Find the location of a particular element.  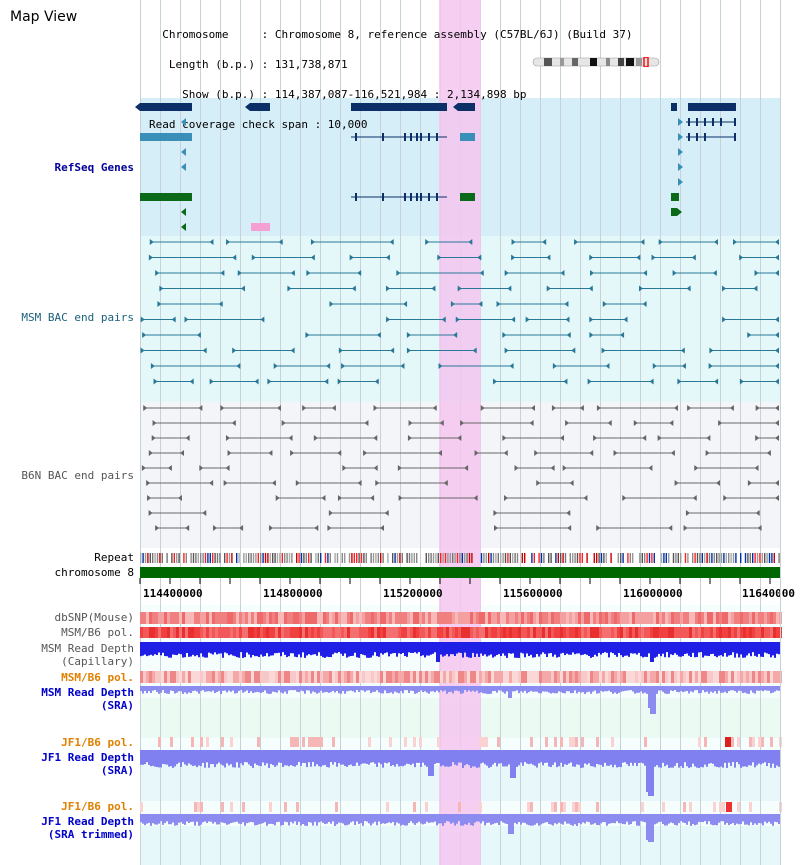

track-label-jf1-depth-sra: JF1 Read Depth (SRA) is located at coordinates (87, 764).